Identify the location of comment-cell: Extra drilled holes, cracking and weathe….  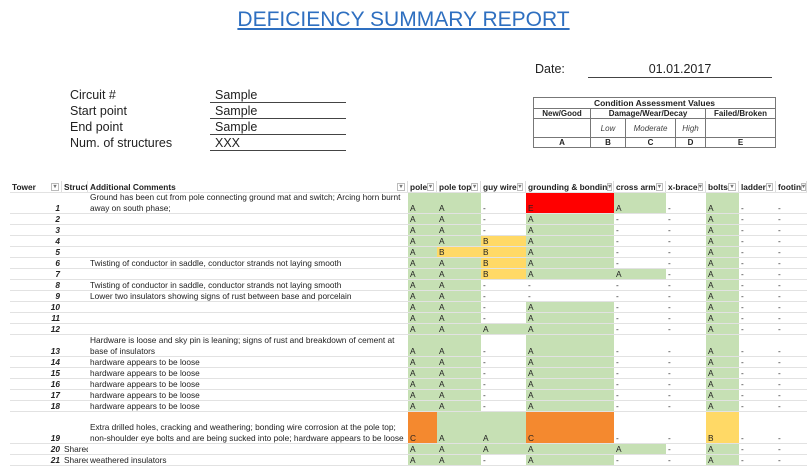
(247, 432).